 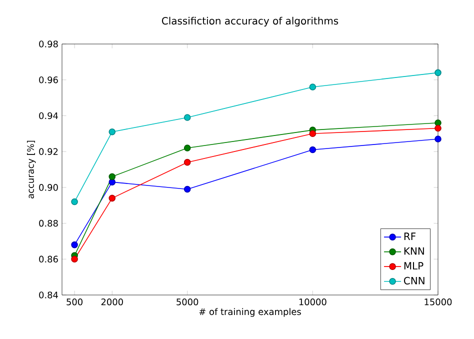 I want to click on legend-label: KNN, so click(x=414, y=251).